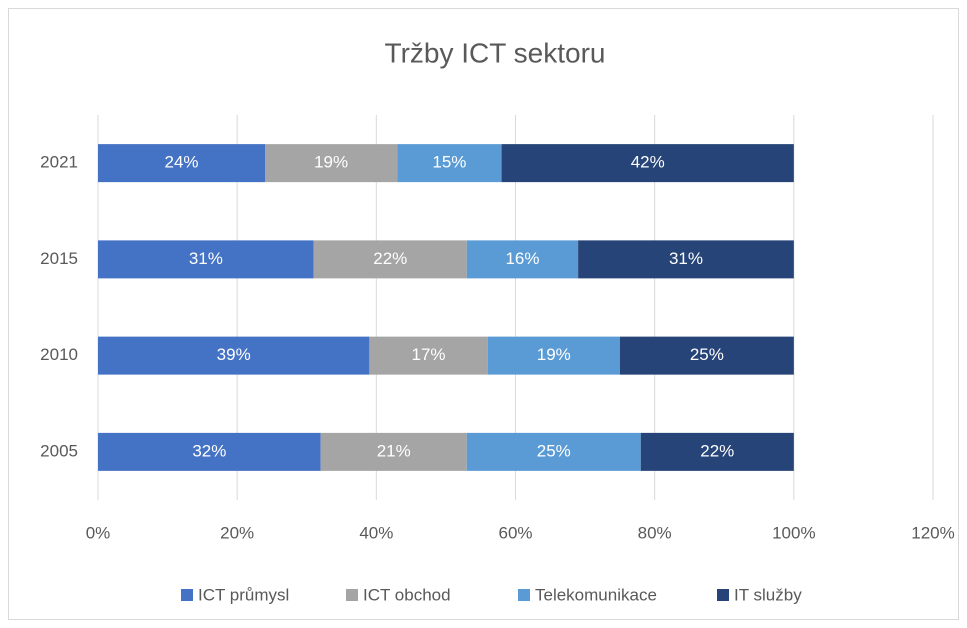  Describe the element at coordinates (376, 532) in the screenshot. I see `x-tick-label: 40%` at that location.